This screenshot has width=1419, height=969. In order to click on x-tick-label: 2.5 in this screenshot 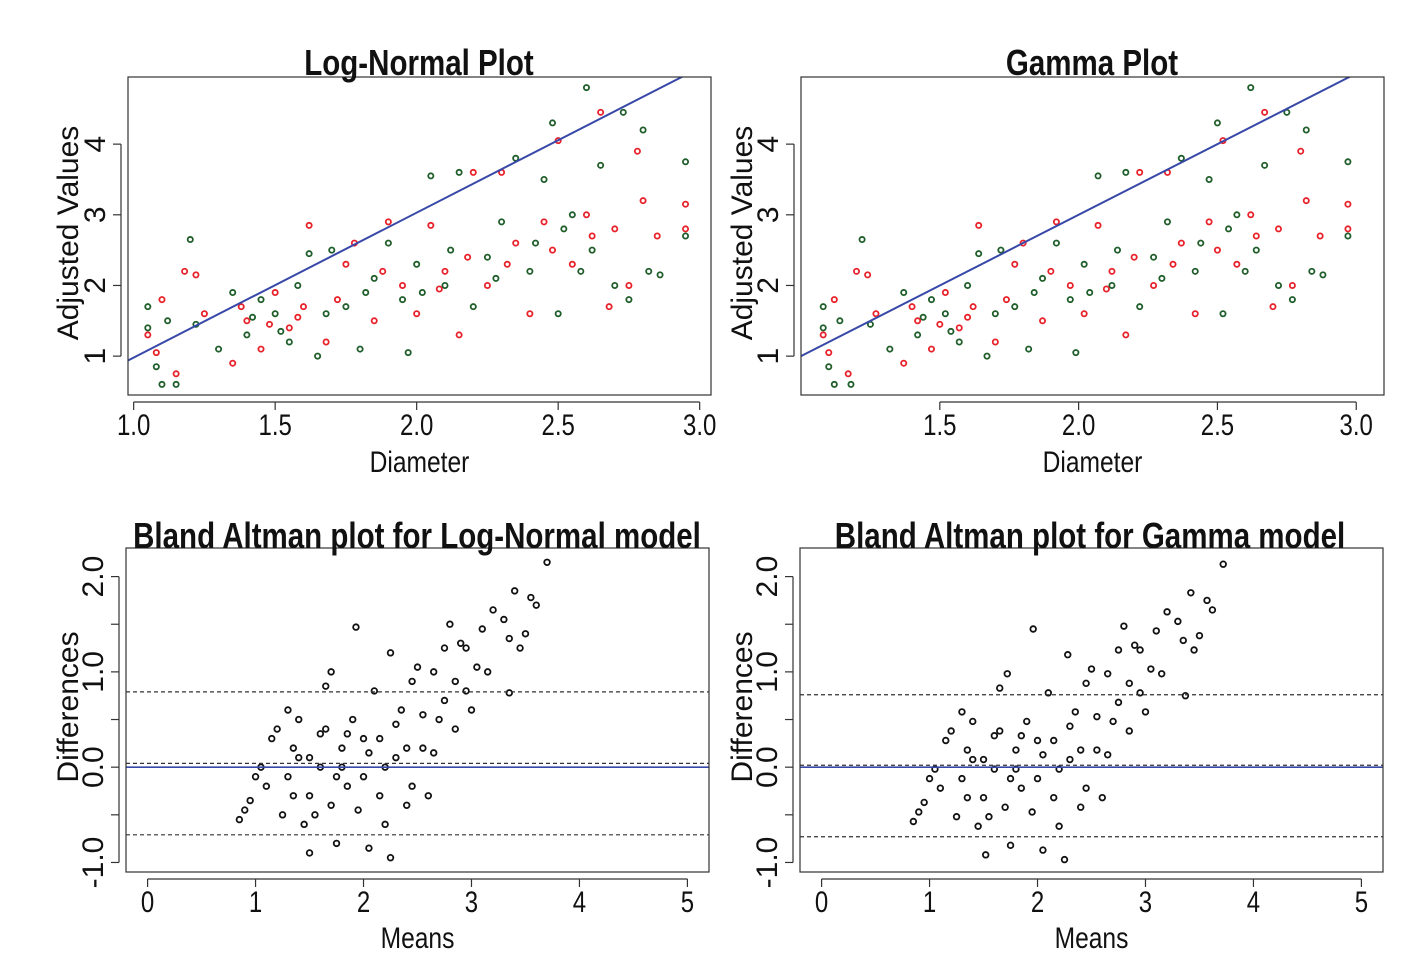, I will do `click(1217, 424)`.